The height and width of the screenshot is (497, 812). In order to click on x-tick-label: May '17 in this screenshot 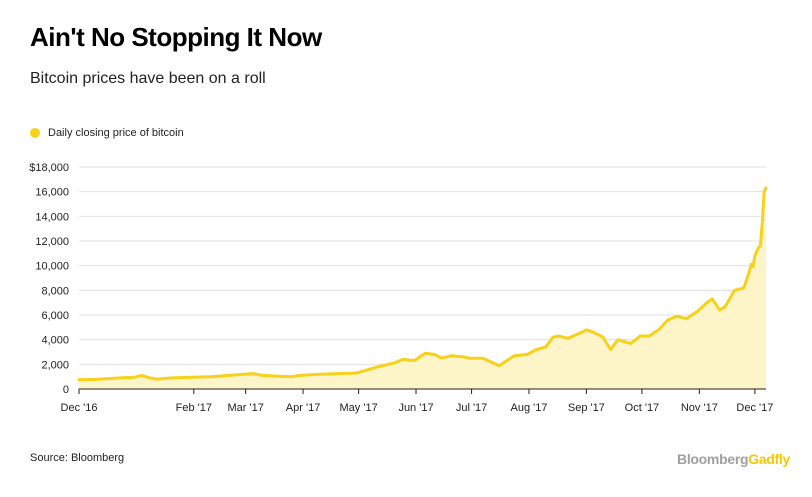, I will do `click(359, 408)`.